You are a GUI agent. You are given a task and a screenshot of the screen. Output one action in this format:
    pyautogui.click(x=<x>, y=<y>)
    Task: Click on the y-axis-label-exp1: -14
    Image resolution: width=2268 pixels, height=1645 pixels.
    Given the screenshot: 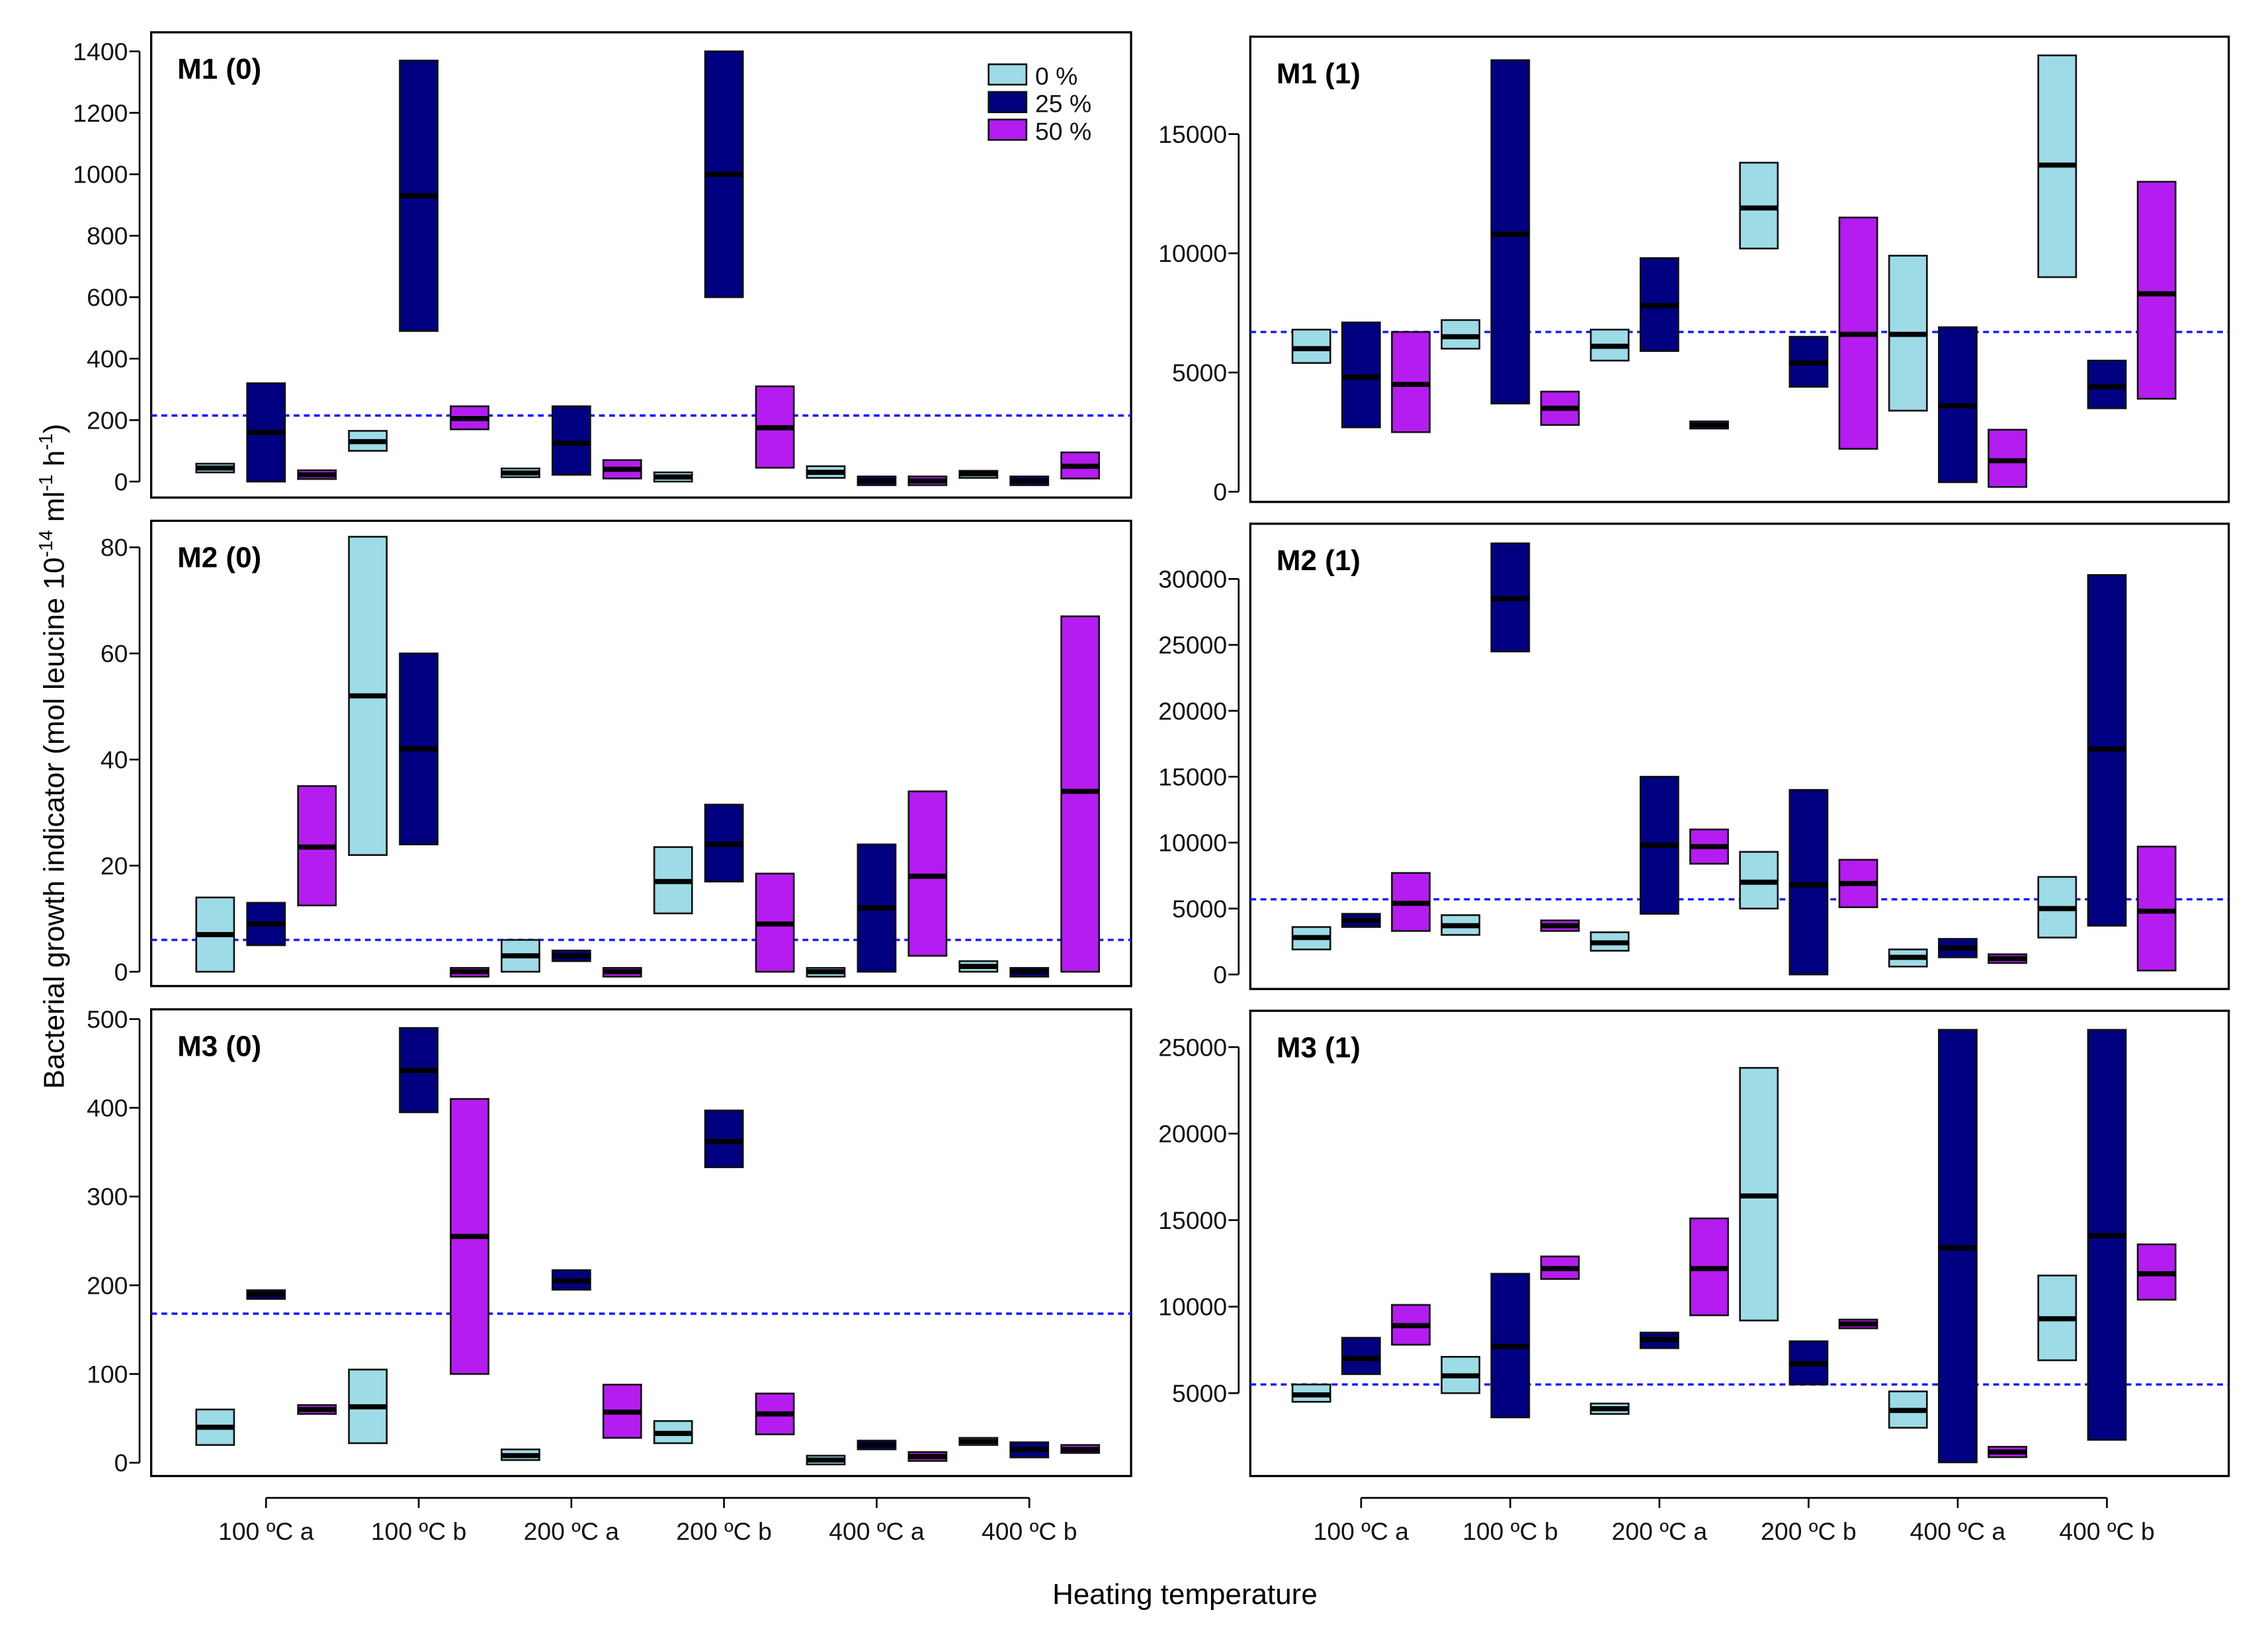 What is the action you would take?
    pyautogui.click(x=47, y=543)
    